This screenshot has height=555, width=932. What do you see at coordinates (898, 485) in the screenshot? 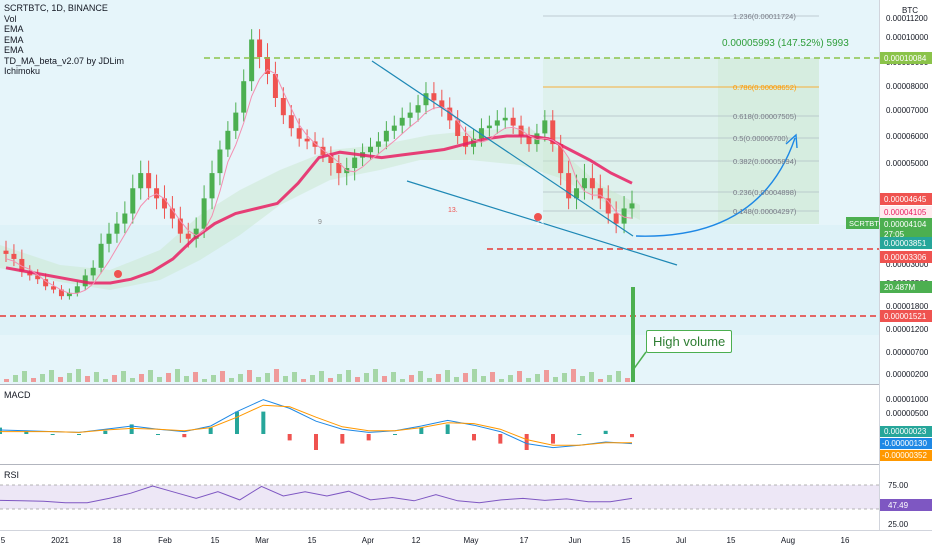
I see `rsi-tick-75: 75.00` at bounding box center [898, 485].